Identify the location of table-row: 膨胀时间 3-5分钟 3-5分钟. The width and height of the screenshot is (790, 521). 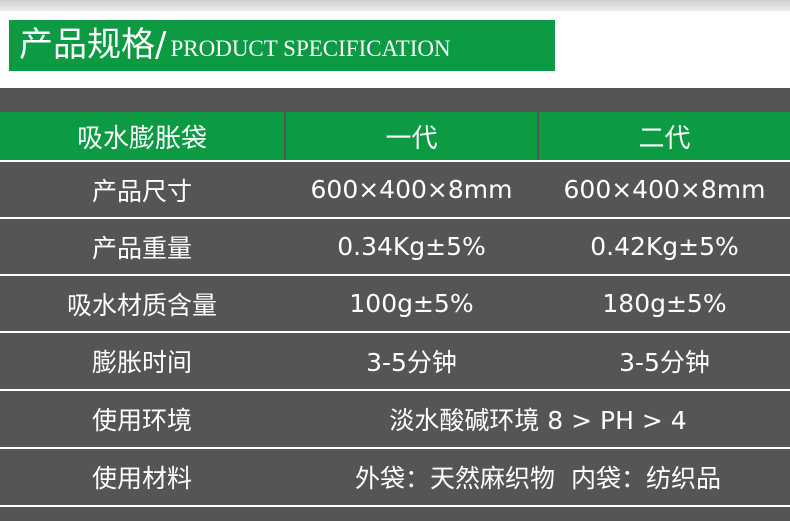
(395, 360).